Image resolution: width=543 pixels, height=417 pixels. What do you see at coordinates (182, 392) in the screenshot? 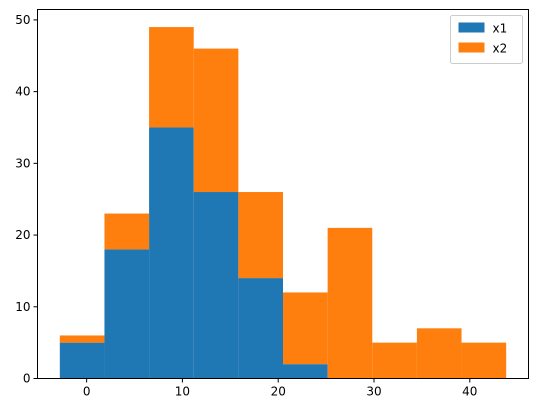
I see `x-tick-label: 10` at bounding box center [182, 392].